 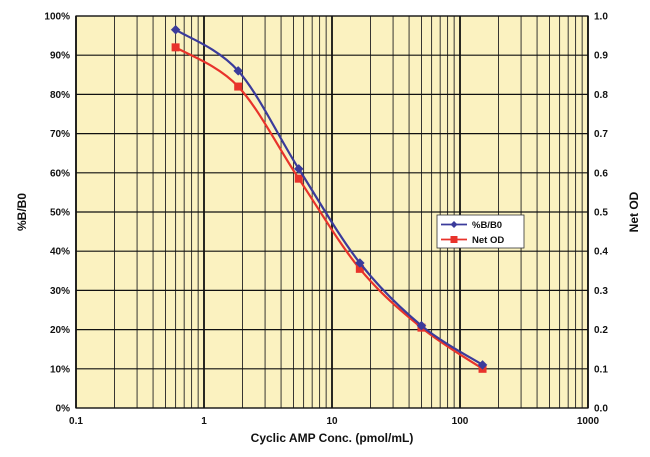 I want to click on y-tick-label: 80%, so click(x=60, y=95).